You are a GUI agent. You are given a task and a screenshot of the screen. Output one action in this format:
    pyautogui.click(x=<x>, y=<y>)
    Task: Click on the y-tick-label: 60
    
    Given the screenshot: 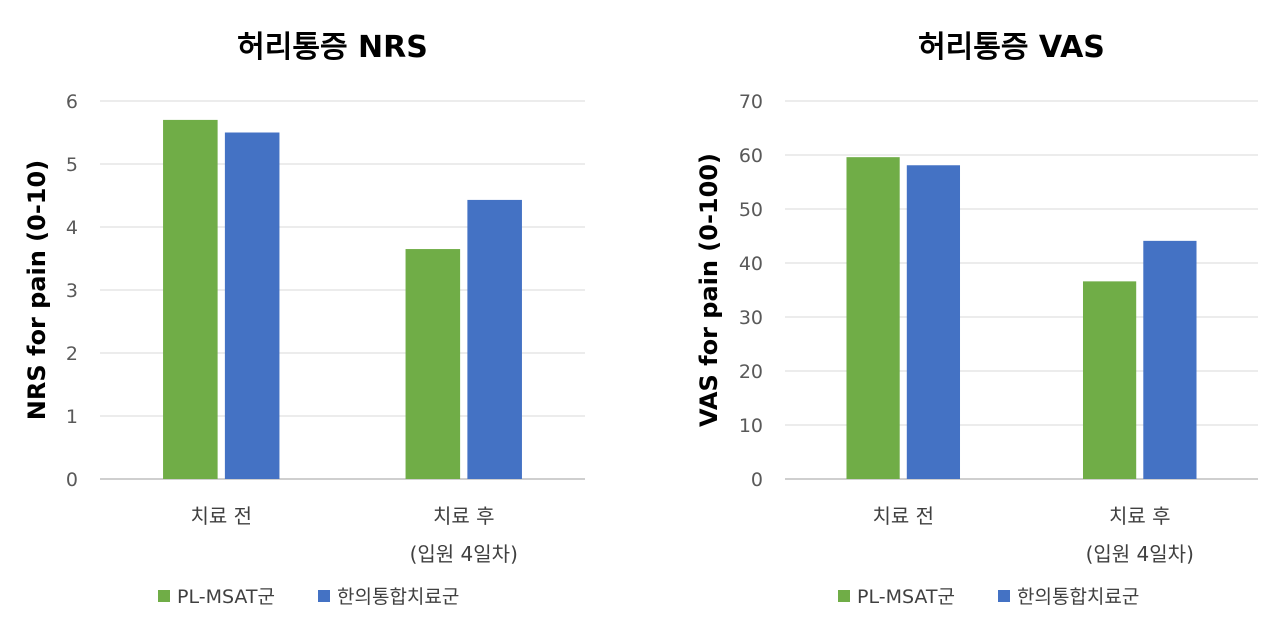 What is the action you would take?
    pyautogui.click(x=751, y=156)
    